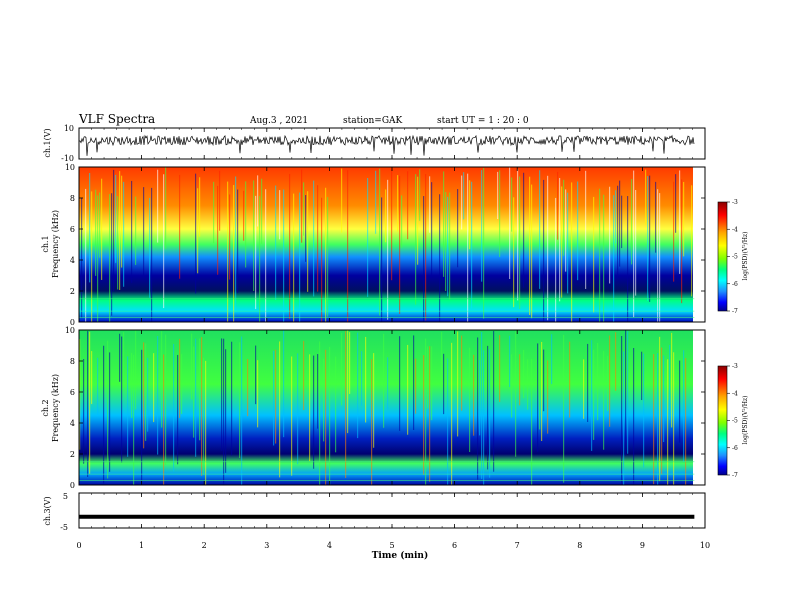 The height and width of the screenshot is (612, 792). I want to click on ch1-colorbar: -3 -4 -5 -6 -7 log(PSD)(V²/Hz), so click(733, 257).